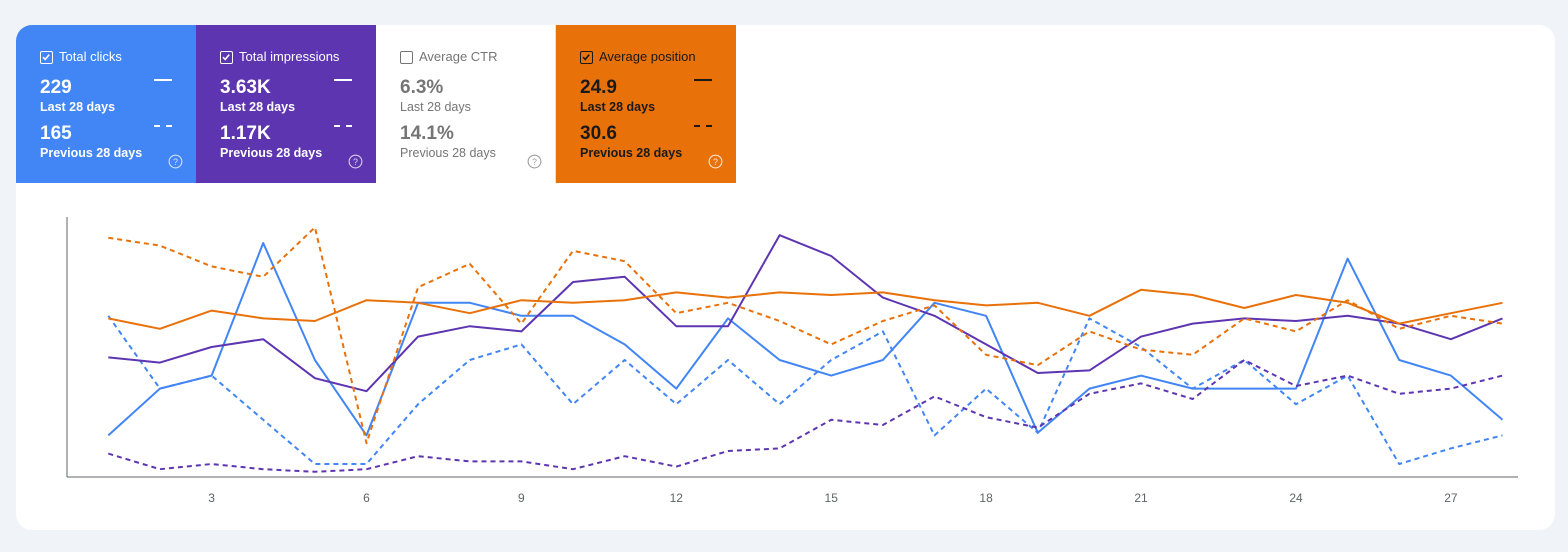 The height and width of the screenshot is (552, 1568). What do you see at coordinates (1296, 498) in the screenshot?
I see `x-tick-label: 24` at bounding box center [1296, 498].